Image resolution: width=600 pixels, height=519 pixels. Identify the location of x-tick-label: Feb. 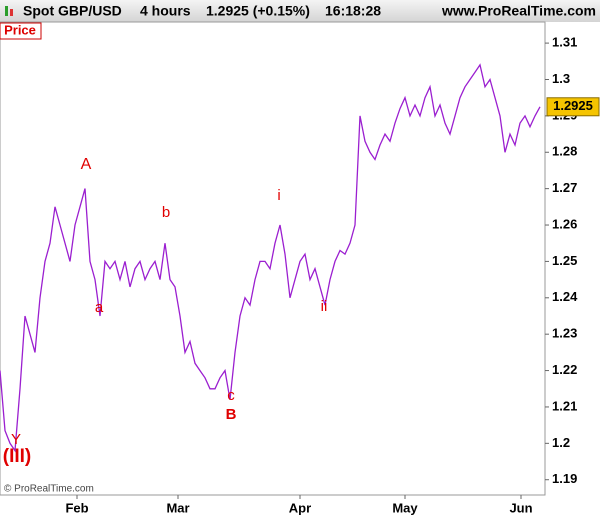
(76, 507).